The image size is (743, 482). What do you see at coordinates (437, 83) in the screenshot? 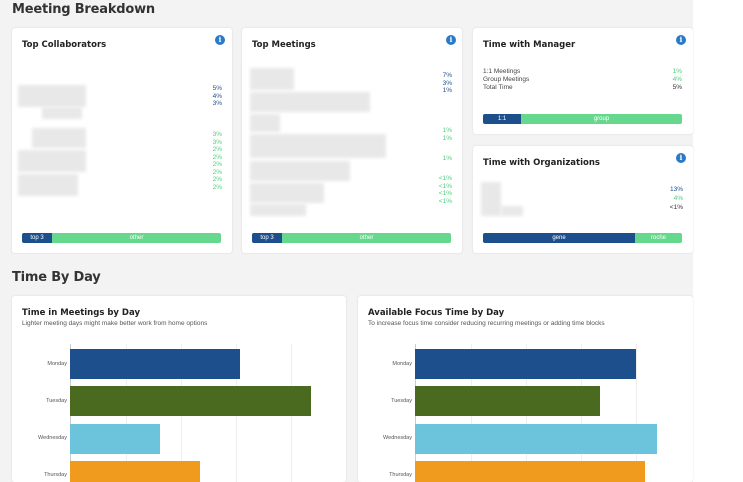
I see `meeting-values-top: 7% 3% 1%` at bounding box center [437, 83].